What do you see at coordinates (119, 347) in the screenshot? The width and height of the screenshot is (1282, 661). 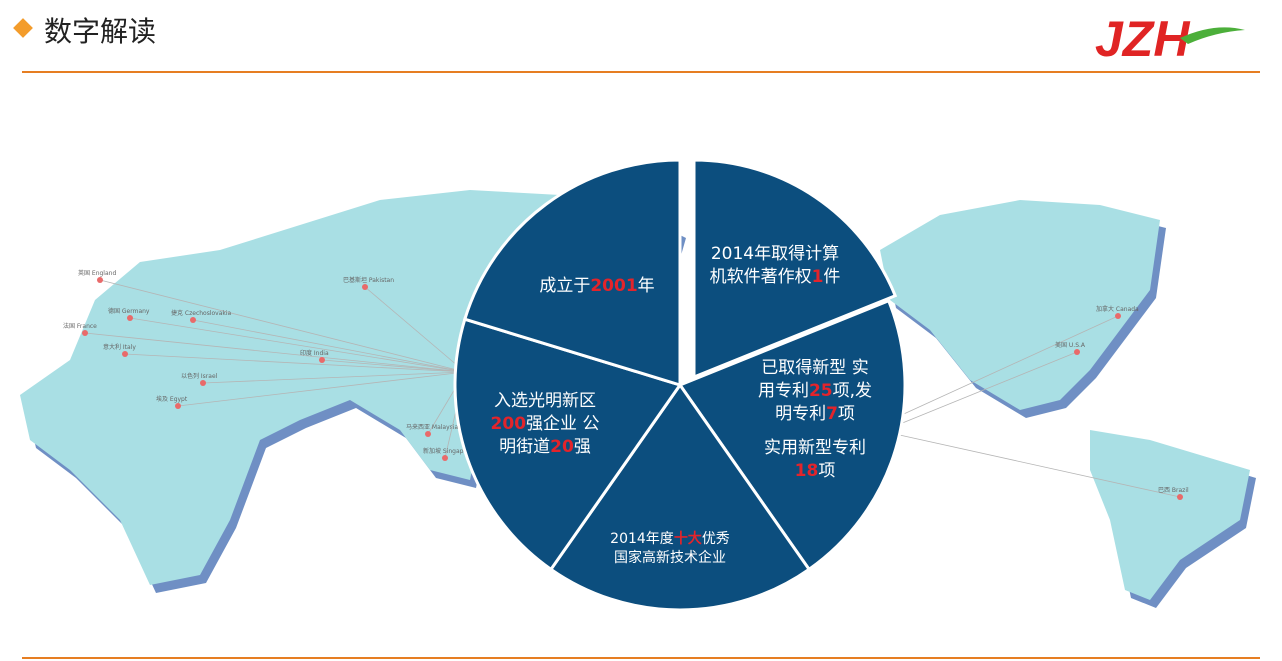 I see `map-label: 意大利 Italy` at bounding box center [119, 347].